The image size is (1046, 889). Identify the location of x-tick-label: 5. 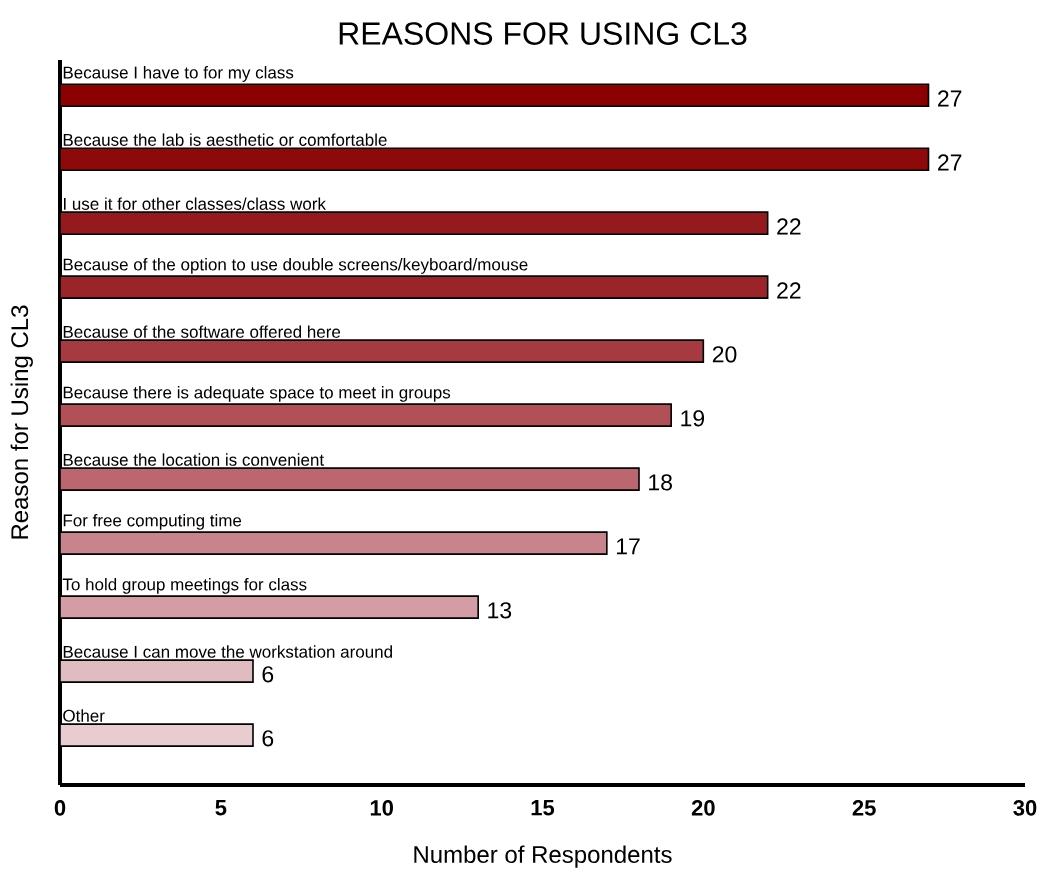
(221, 808).